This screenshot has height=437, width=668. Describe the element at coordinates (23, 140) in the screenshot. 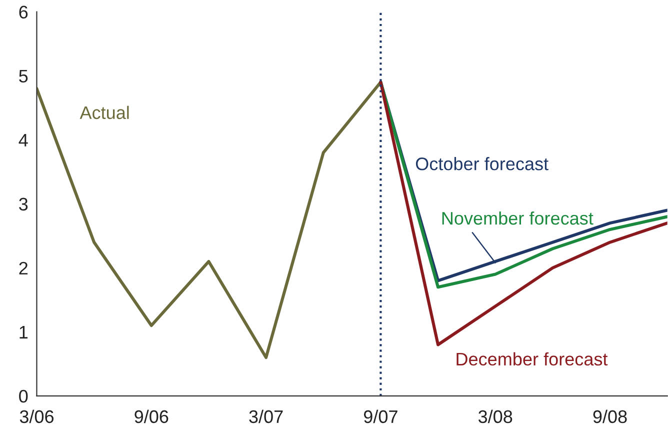

I see `y-tick-label: 4` at that location.